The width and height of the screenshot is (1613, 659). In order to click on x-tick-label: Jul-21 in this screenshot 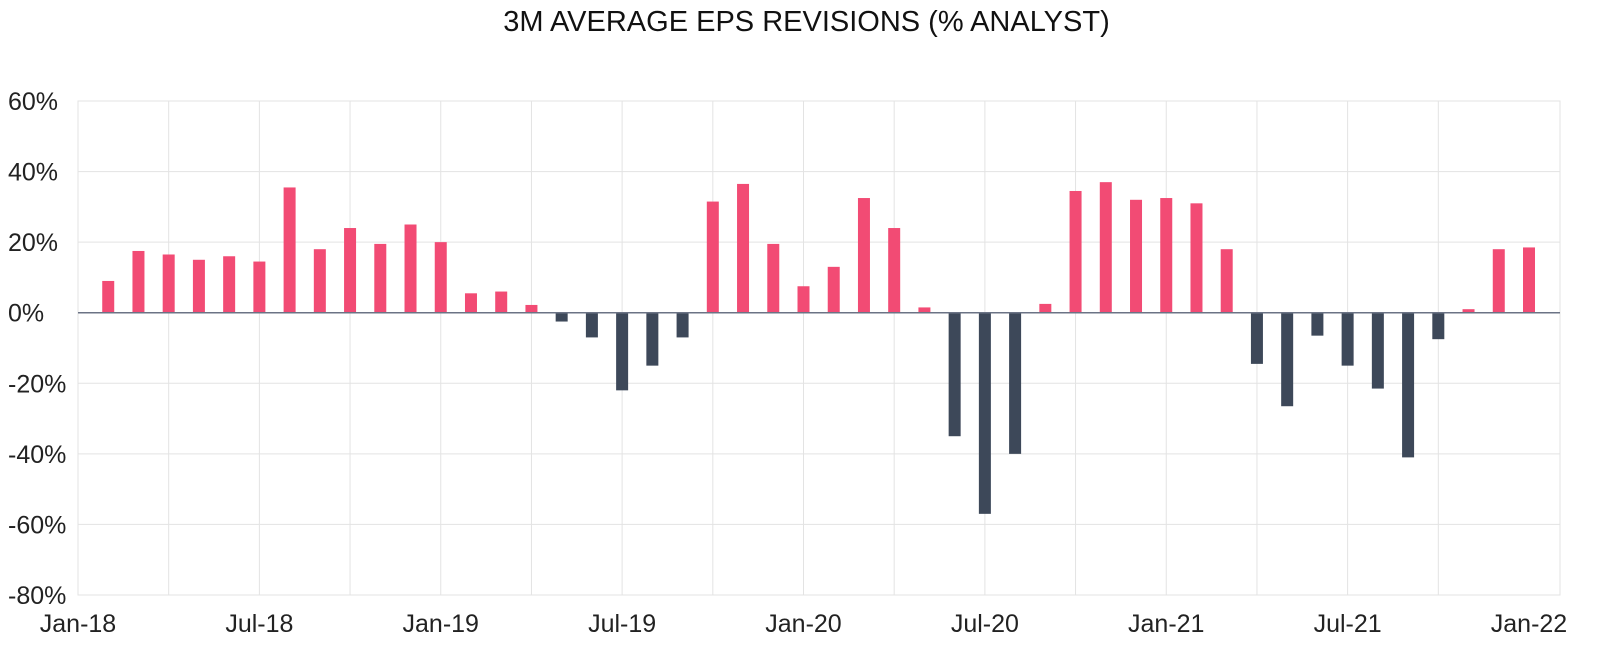, I will do `click(1348, 624)`.